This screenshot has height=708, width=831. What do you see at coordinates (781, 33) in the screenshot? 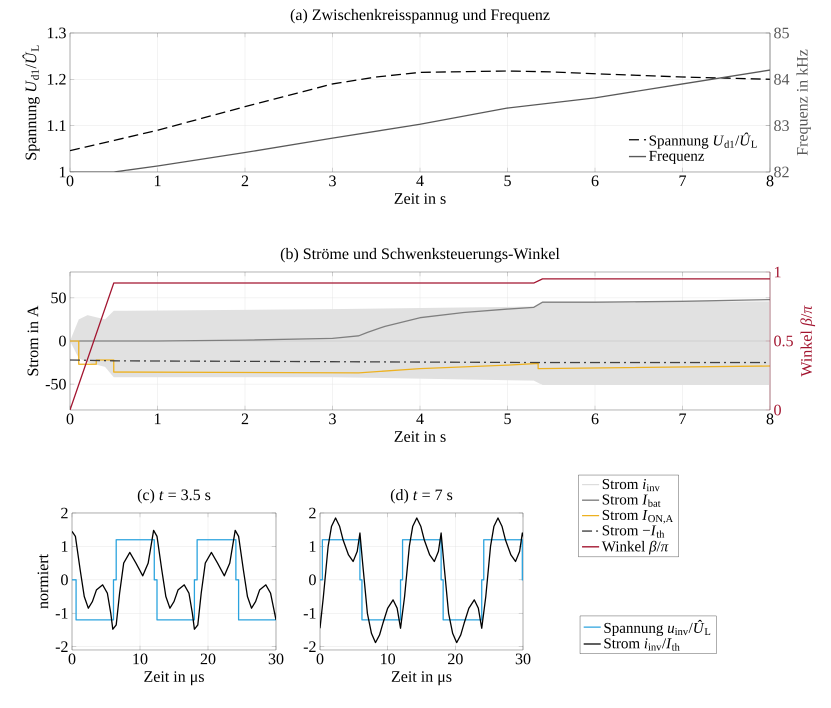
I see `y2-tick-label: 85` at bounding box center [781, 33].